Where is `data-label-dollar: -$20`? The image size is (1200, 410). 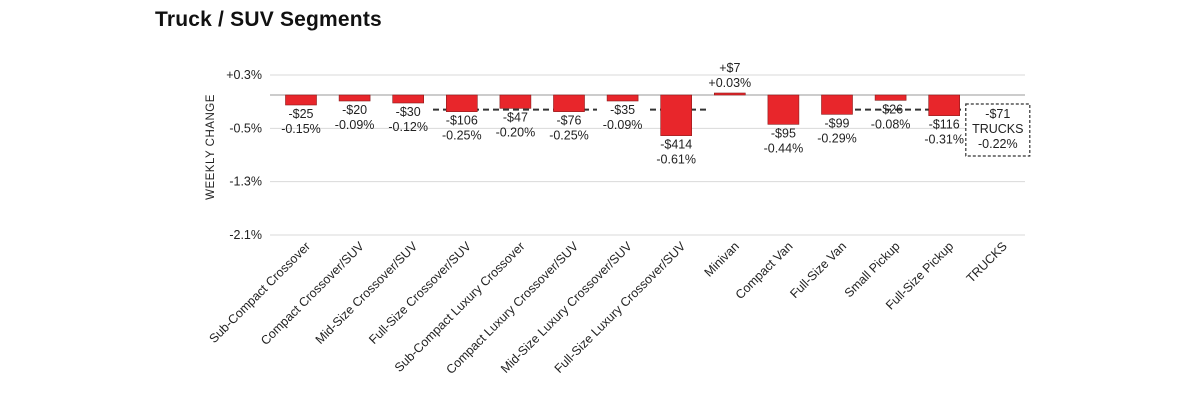
data-label-dollar: -$20 is located at coordinates (354, 110).